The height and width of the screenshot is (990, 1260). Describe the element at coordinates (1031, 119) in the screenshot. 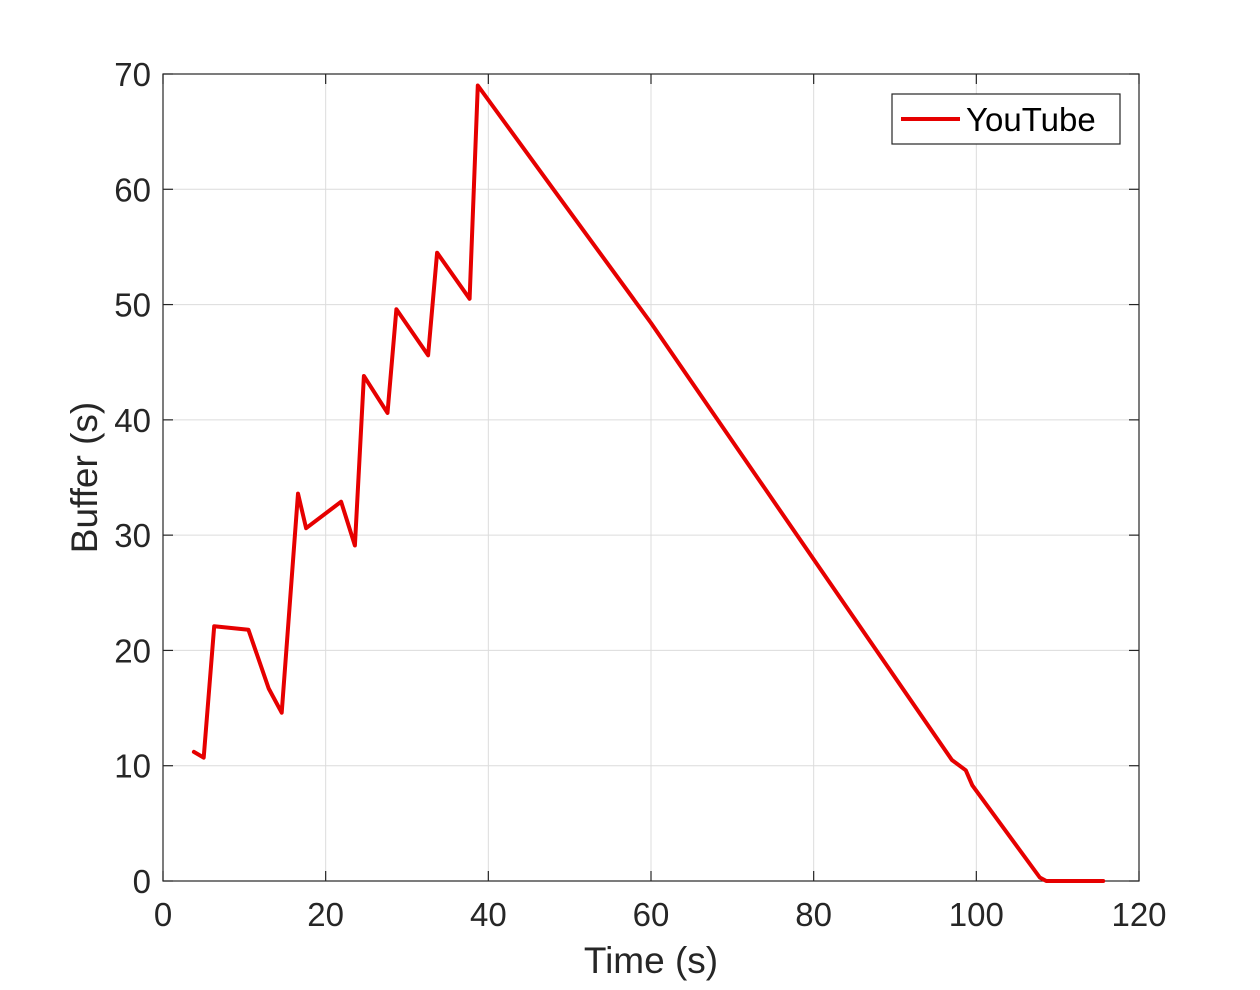

I see `legend-label-youtube: YouTube` at that location.